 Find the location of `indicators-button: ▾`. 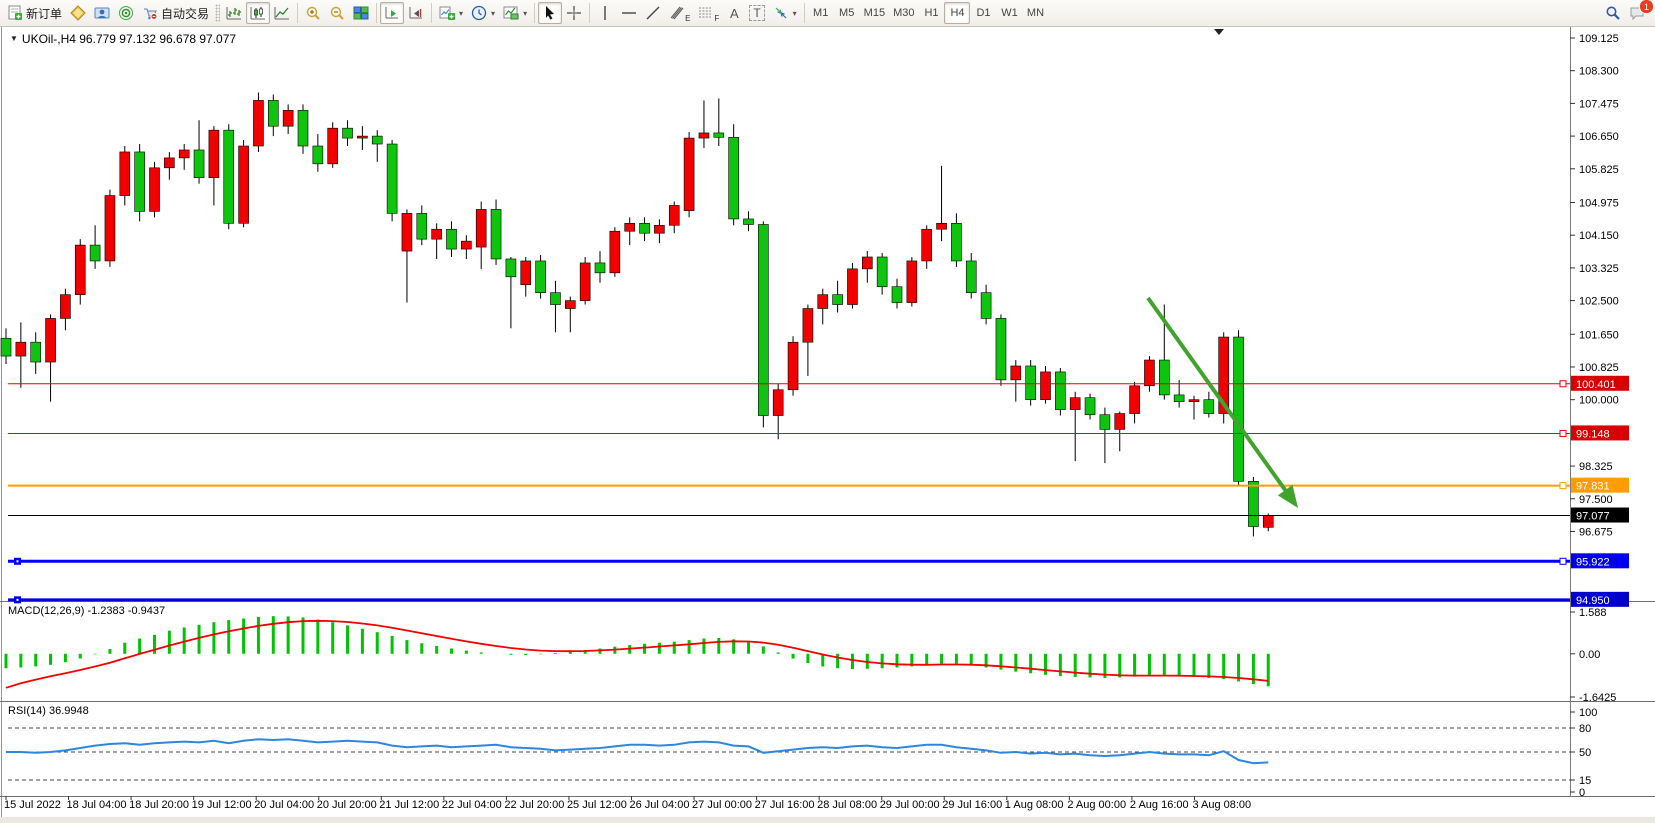

indicators-button: ▾ is located at coordinates (451, 13).